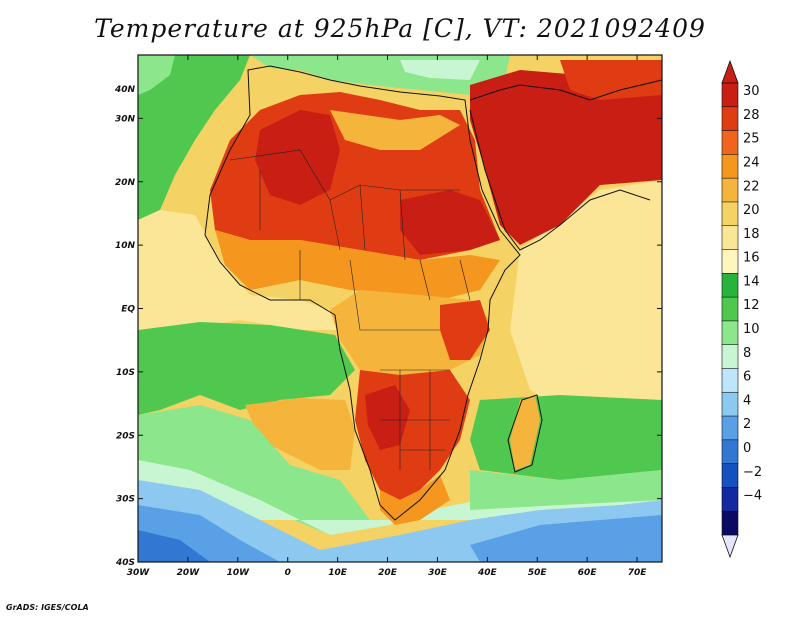 Image resolution: width=800 pixels, height=618 pixels. I want to click on field-indian-ocean, so click(586, 295).